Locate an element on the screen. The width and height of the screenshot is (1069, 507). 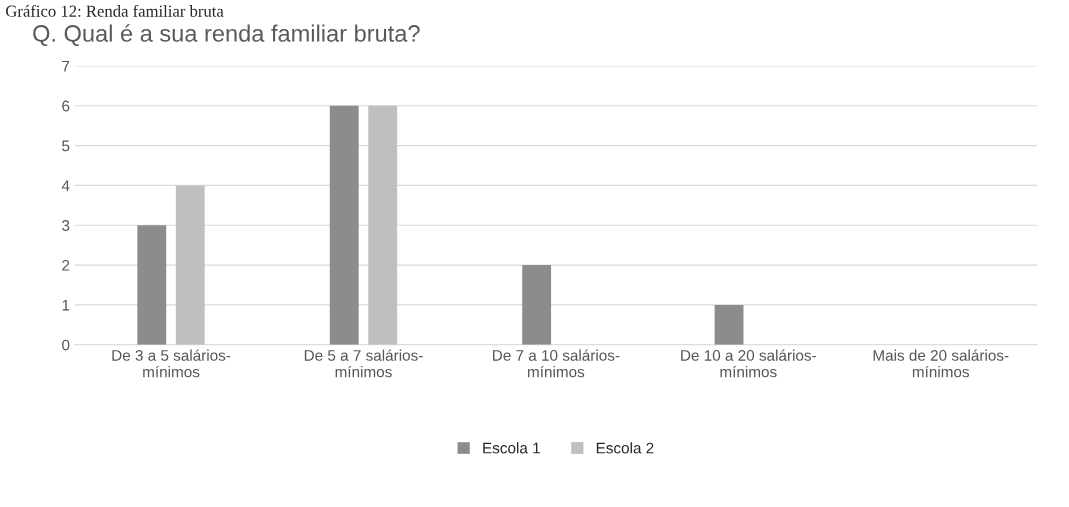
legend-label: Escola 2 is located at coordinates (625, 448).